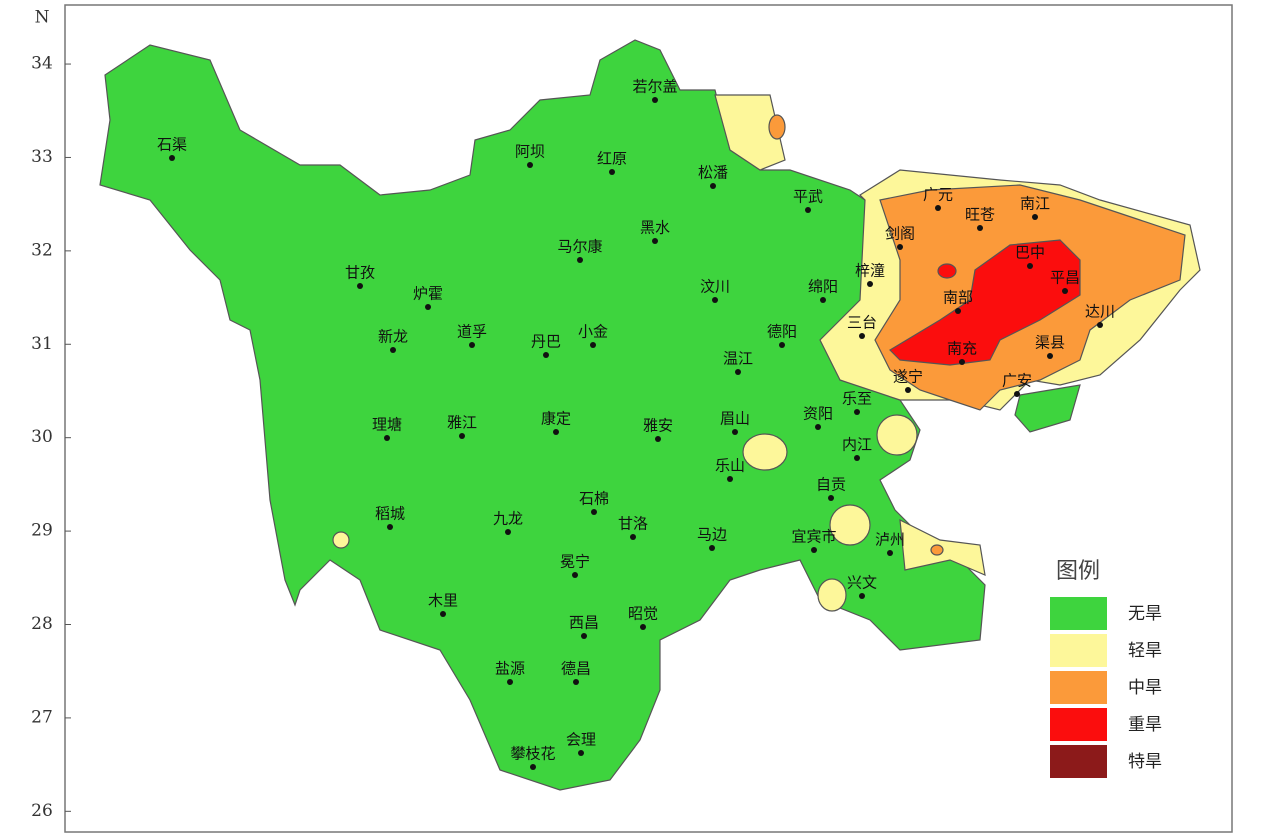  I want to click on y-tick-label: 30, so click(42, 437).